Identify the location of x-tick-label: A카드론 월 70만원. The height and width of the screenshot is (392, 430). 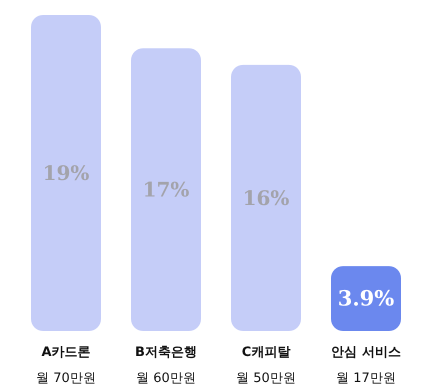
(66, 365).